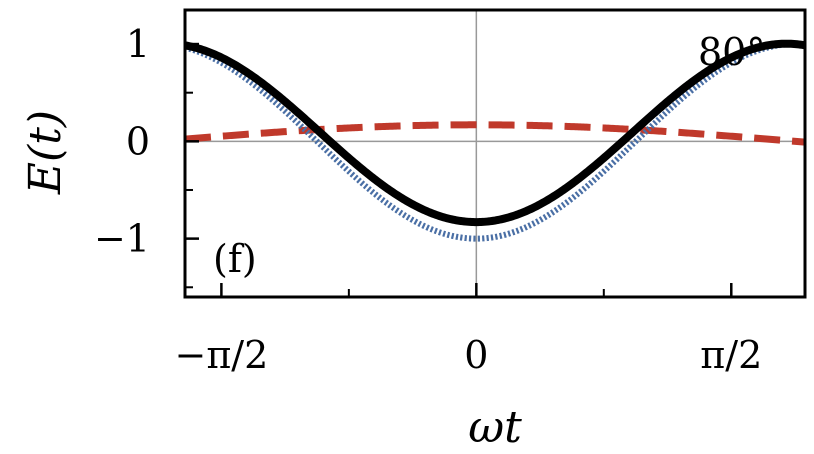  What do you see at coordinates (731, 52) in the screenshot?
I see `angle-annotation: 80°` at bounding box center [731, 52].